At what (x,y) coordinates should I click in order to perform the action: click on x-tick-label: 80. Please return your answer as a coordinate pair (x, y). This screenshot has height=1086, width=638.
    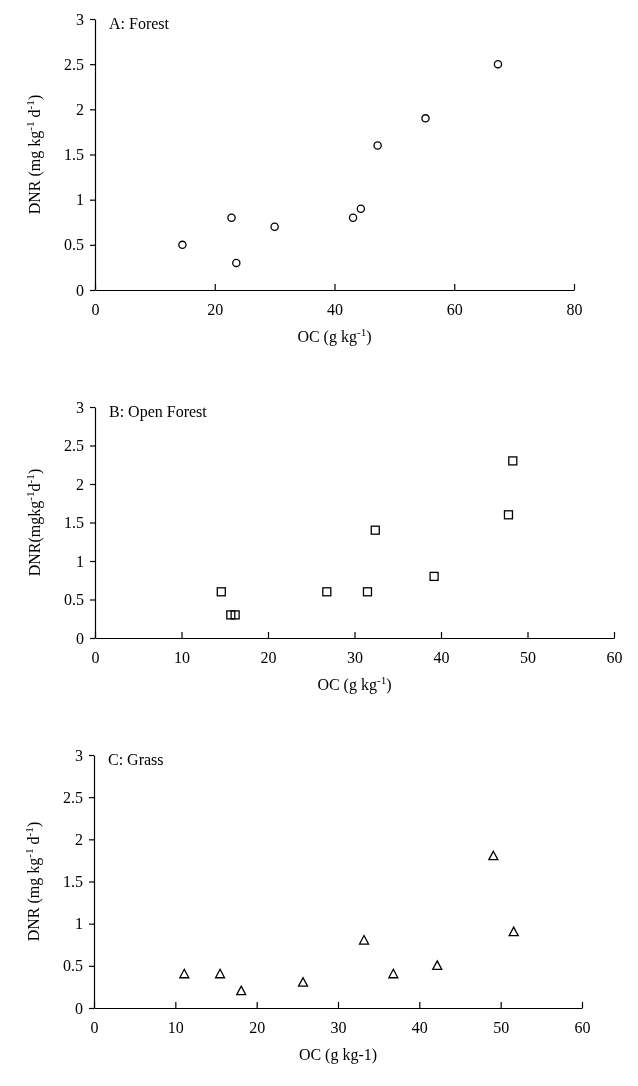
    Looking at the image, I should click on (574, 310).